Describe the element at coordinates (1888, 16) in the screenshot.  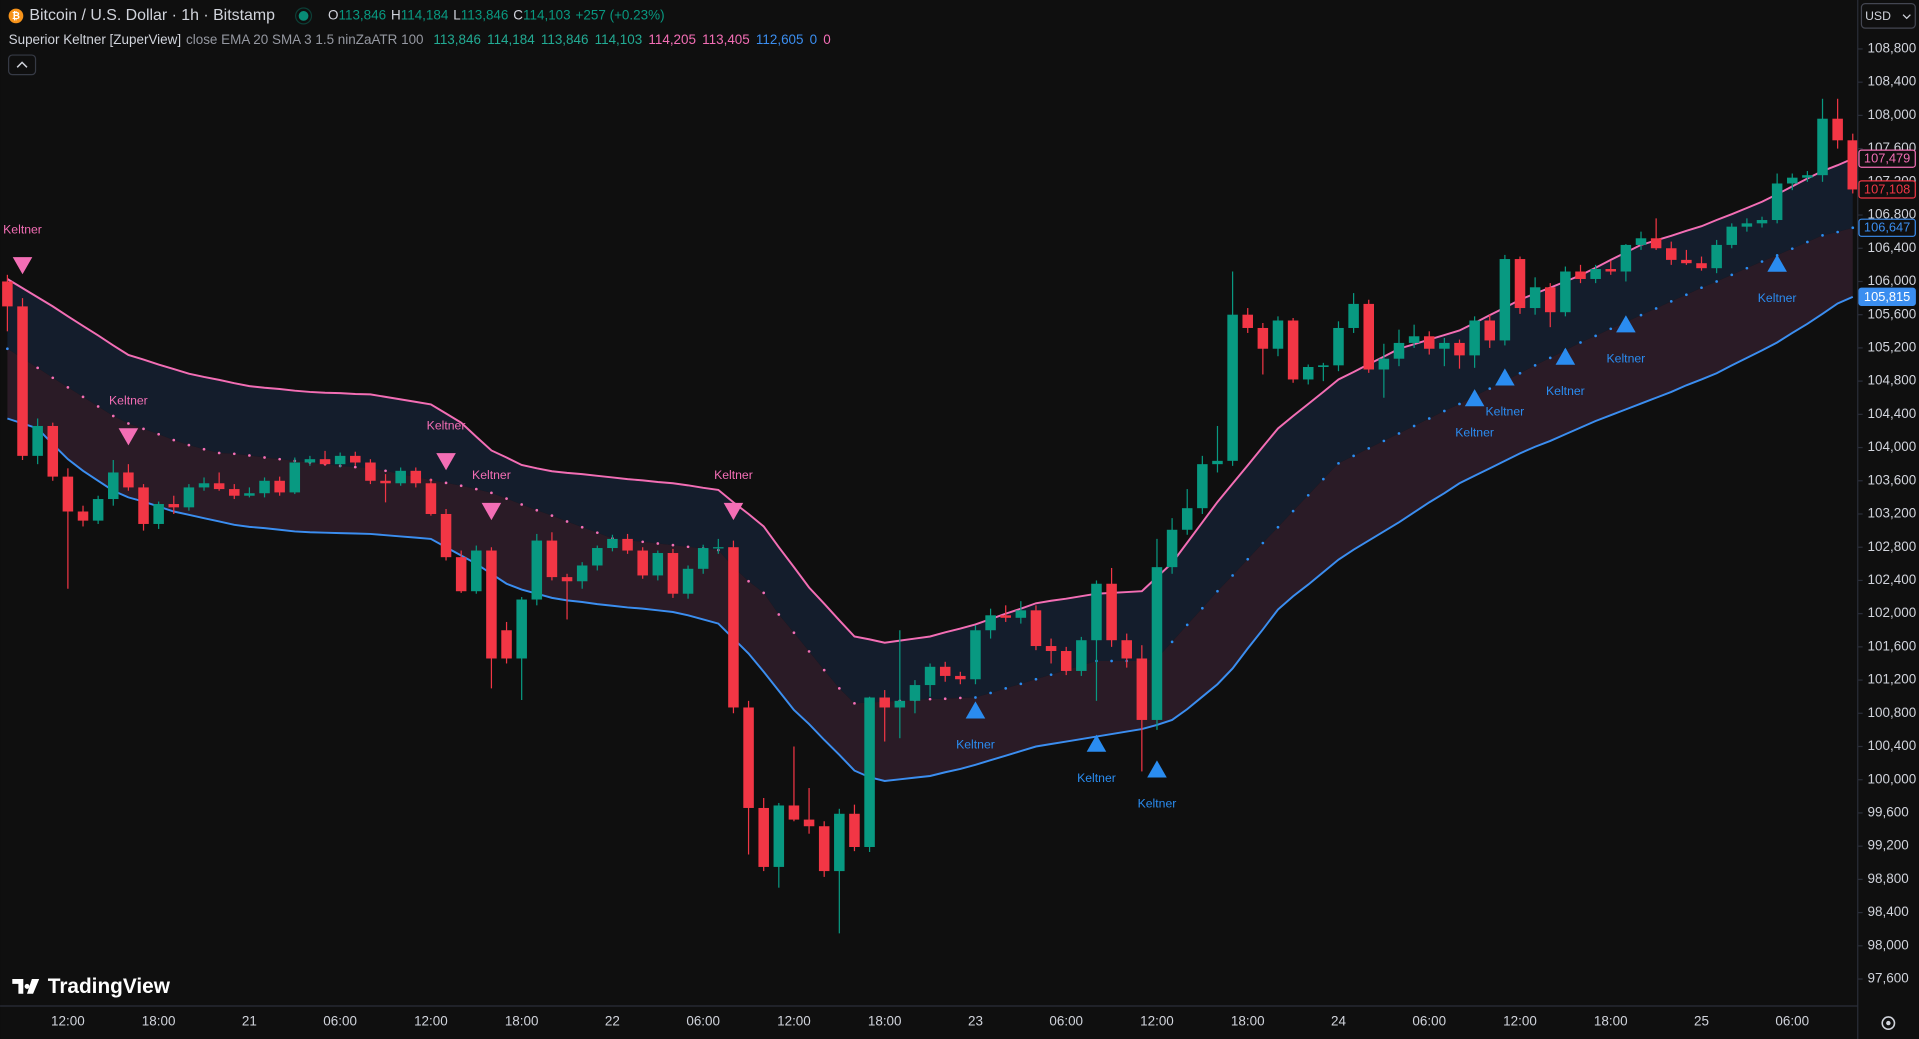
I see `currency-button` at that location.